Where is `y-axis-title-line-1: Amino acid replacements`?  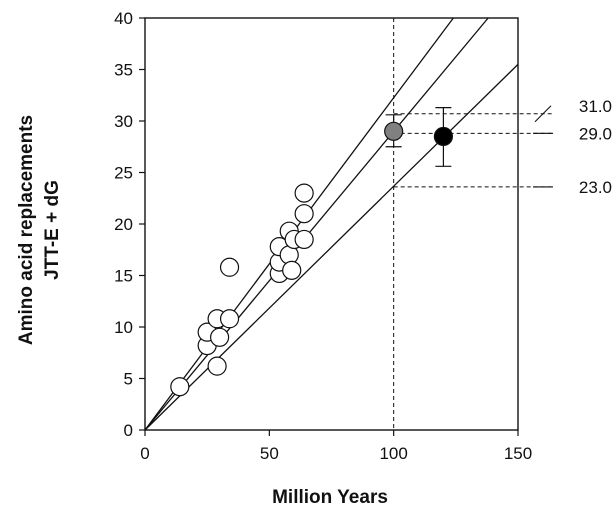 y-axis-title-line-1: Amino acid replacements is located at coordinates (26, 230).